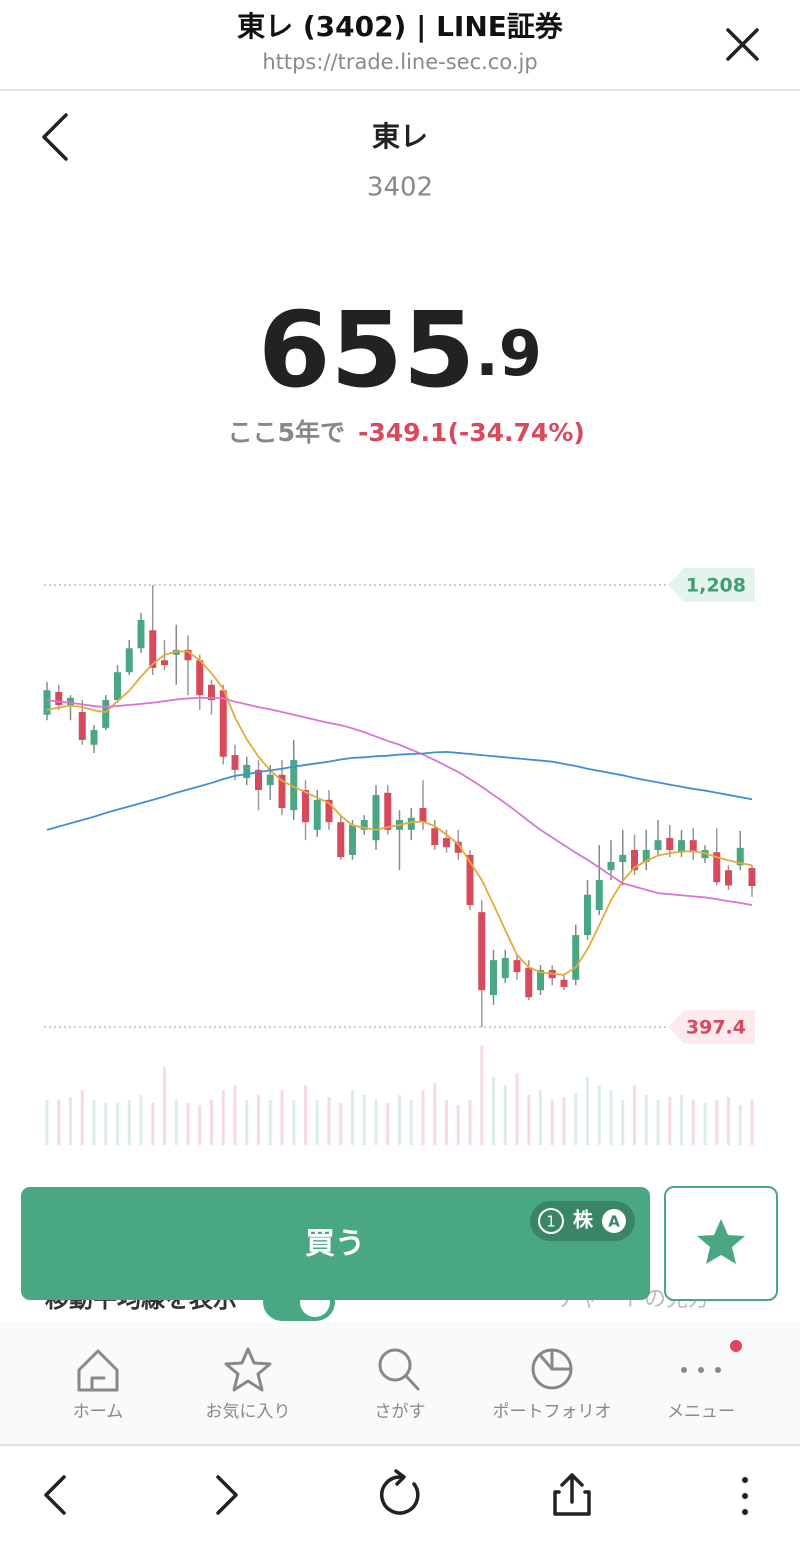 This screenshot has width=800, height=1551. I want to click on change-label: ここ5年で, so click(286, 432).